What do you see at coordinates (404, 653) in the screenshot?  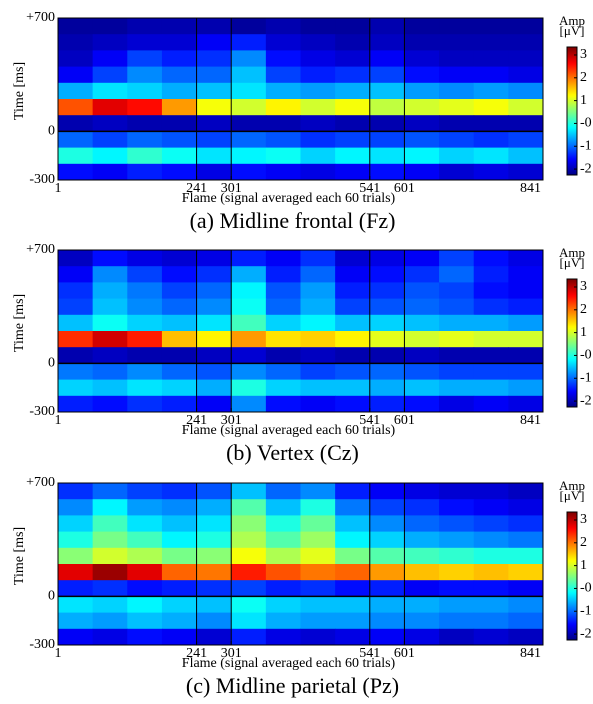 I see `x-tick-label: 601` at bounding box center [404, 653].